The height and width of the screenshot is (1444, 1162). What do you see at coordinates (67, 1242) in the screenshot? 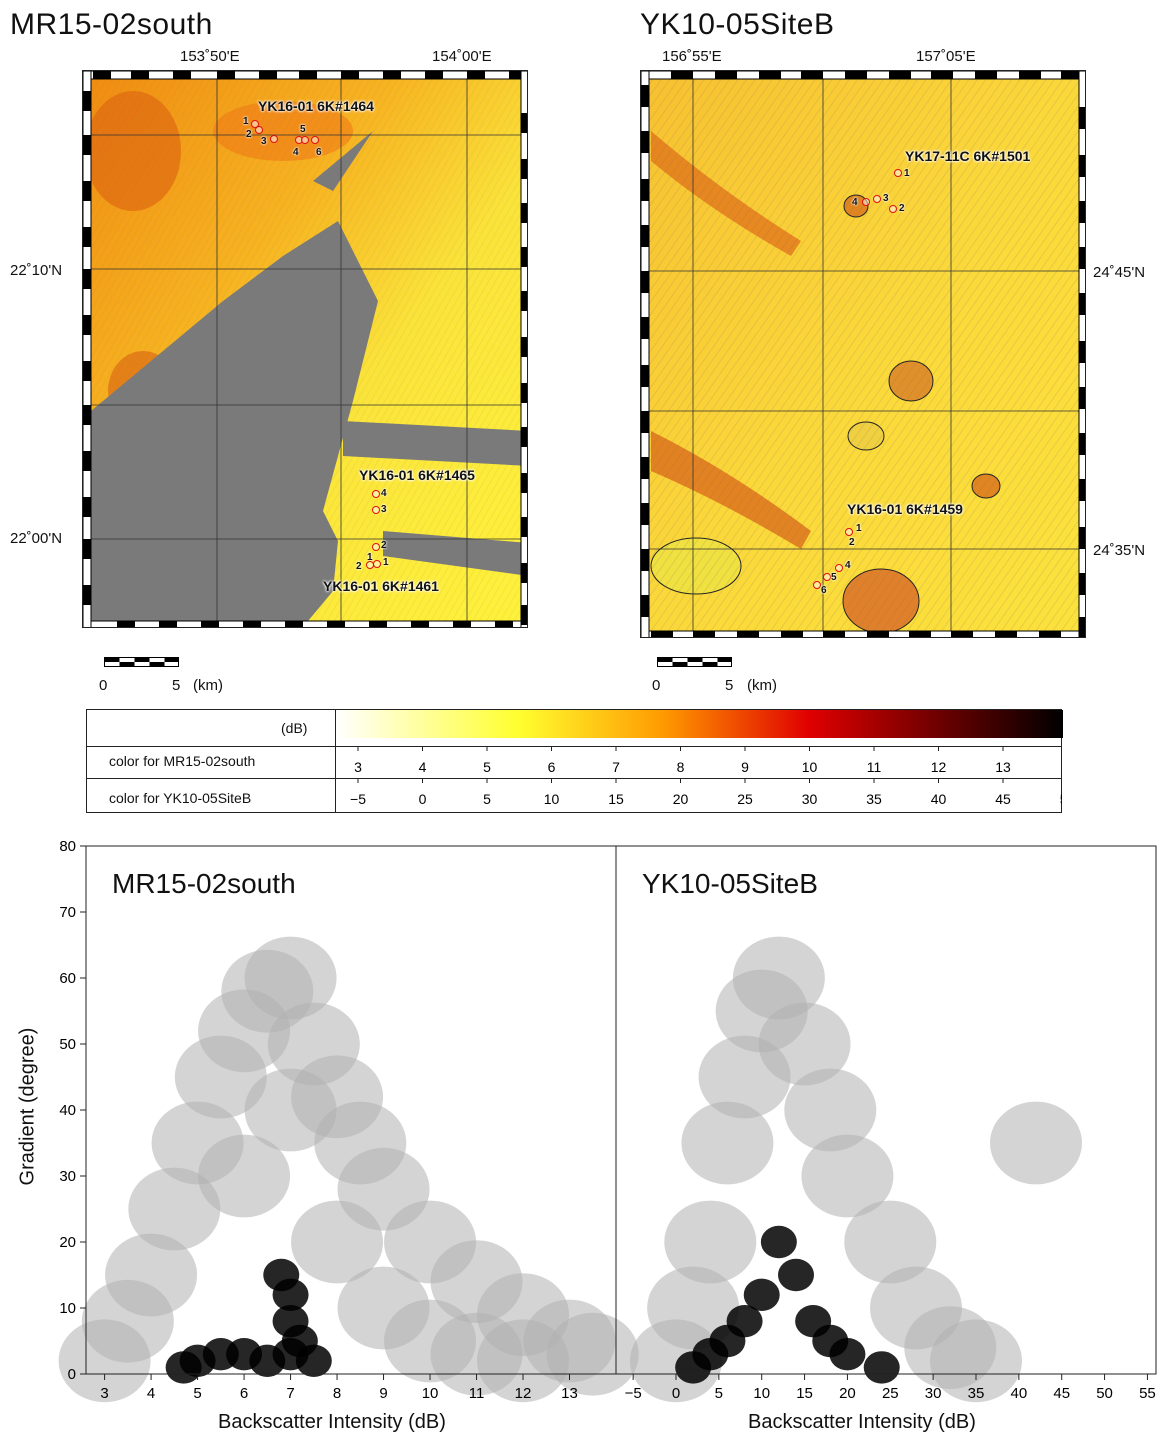
I see `y-tick-label: 20` at bounding box center [67, 1242].